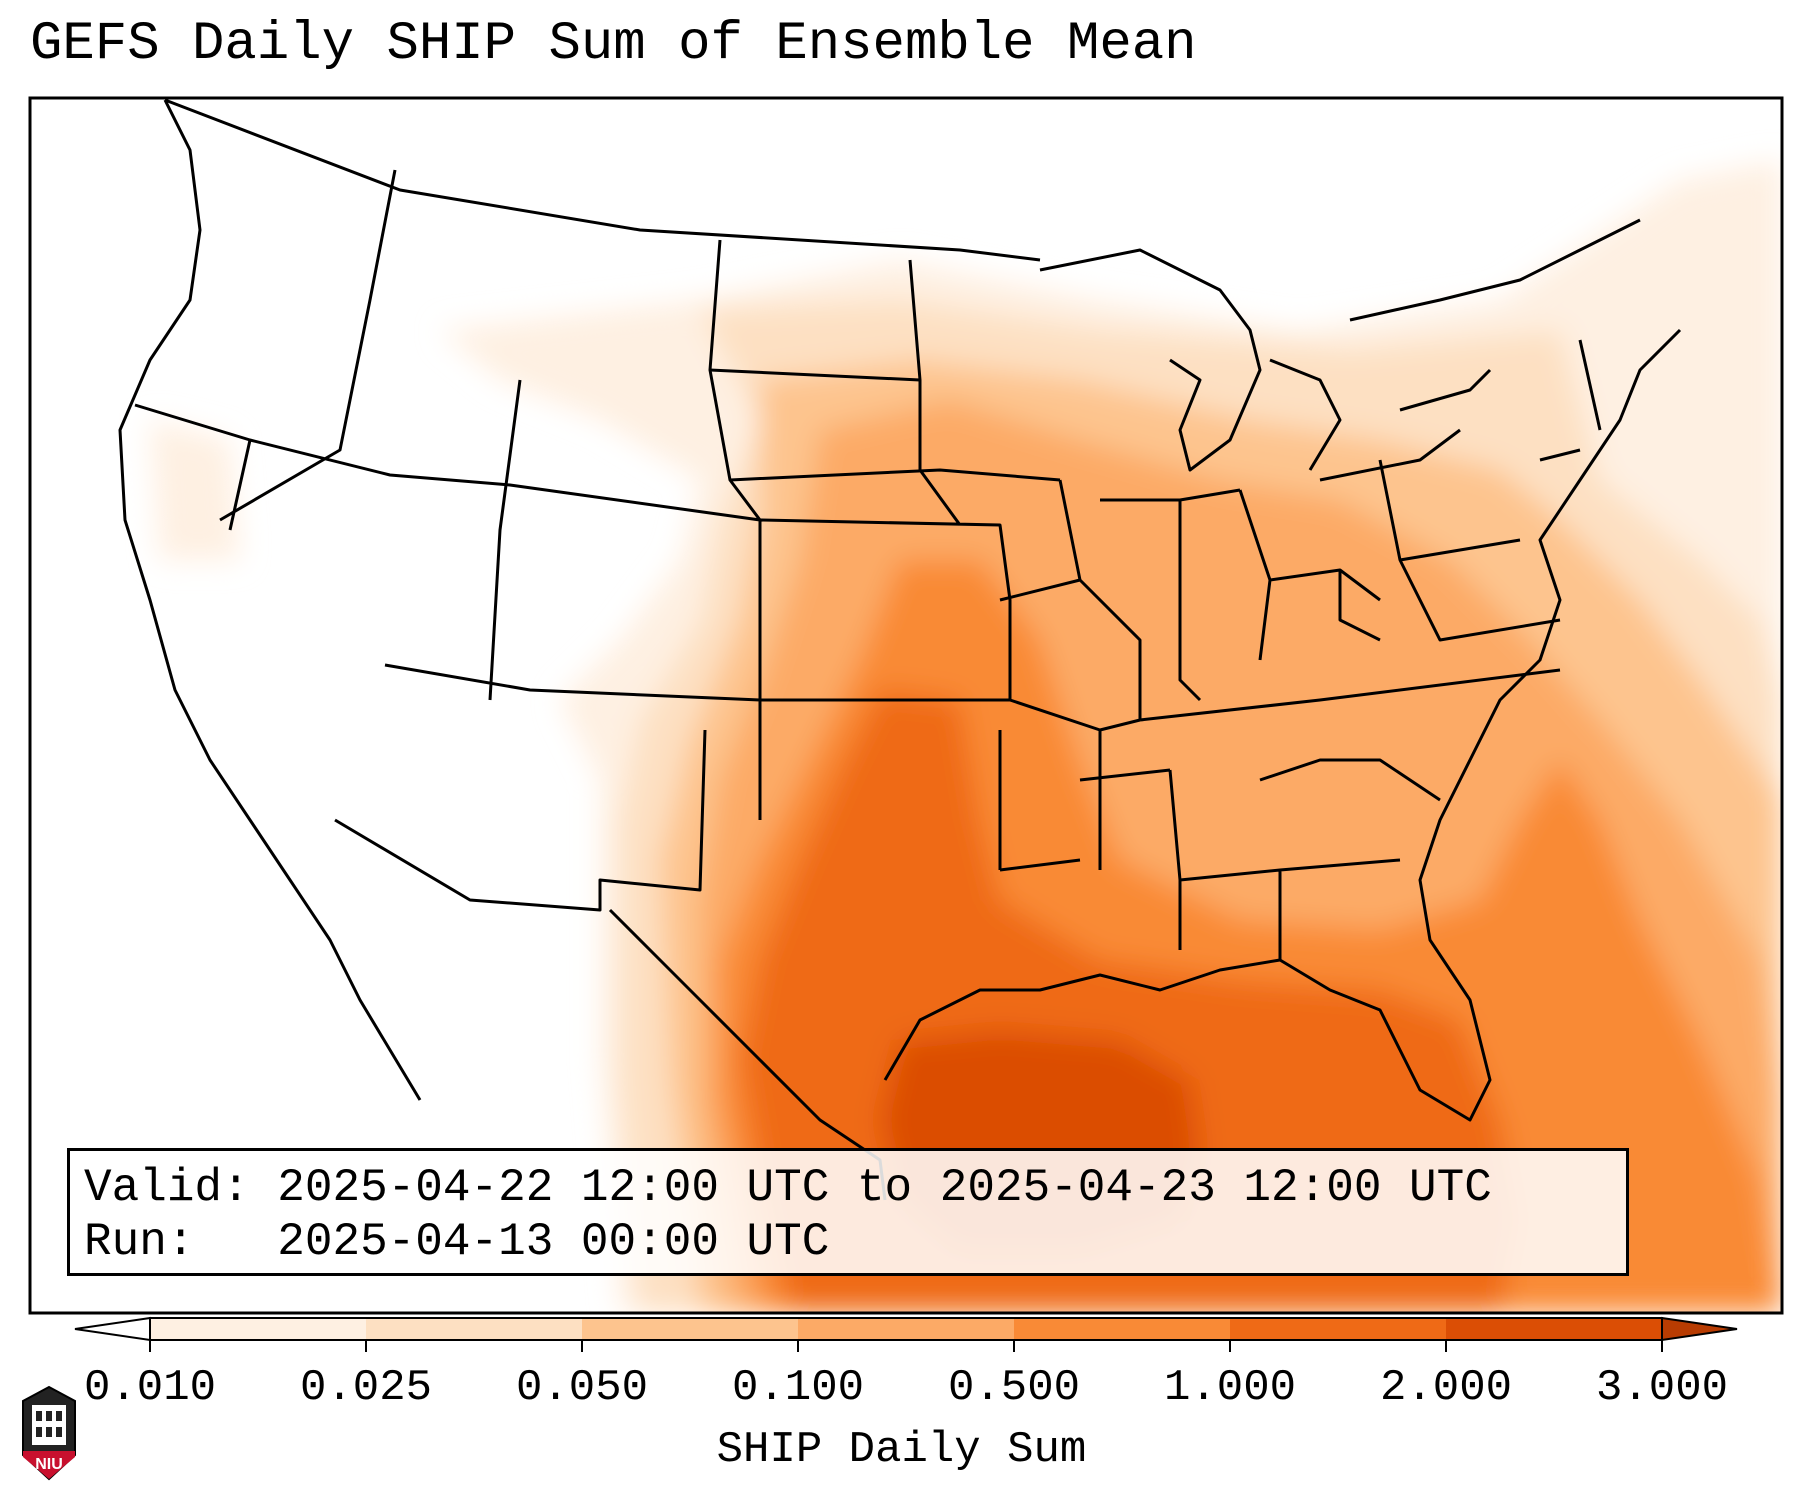 Image resolution: width=1803 pixels, height=1500 pixels. What do you see at coordinates (1699, 1329) in the screenshot?
I see `colorbar-extend-max` at bounding box center [1699, 1329].